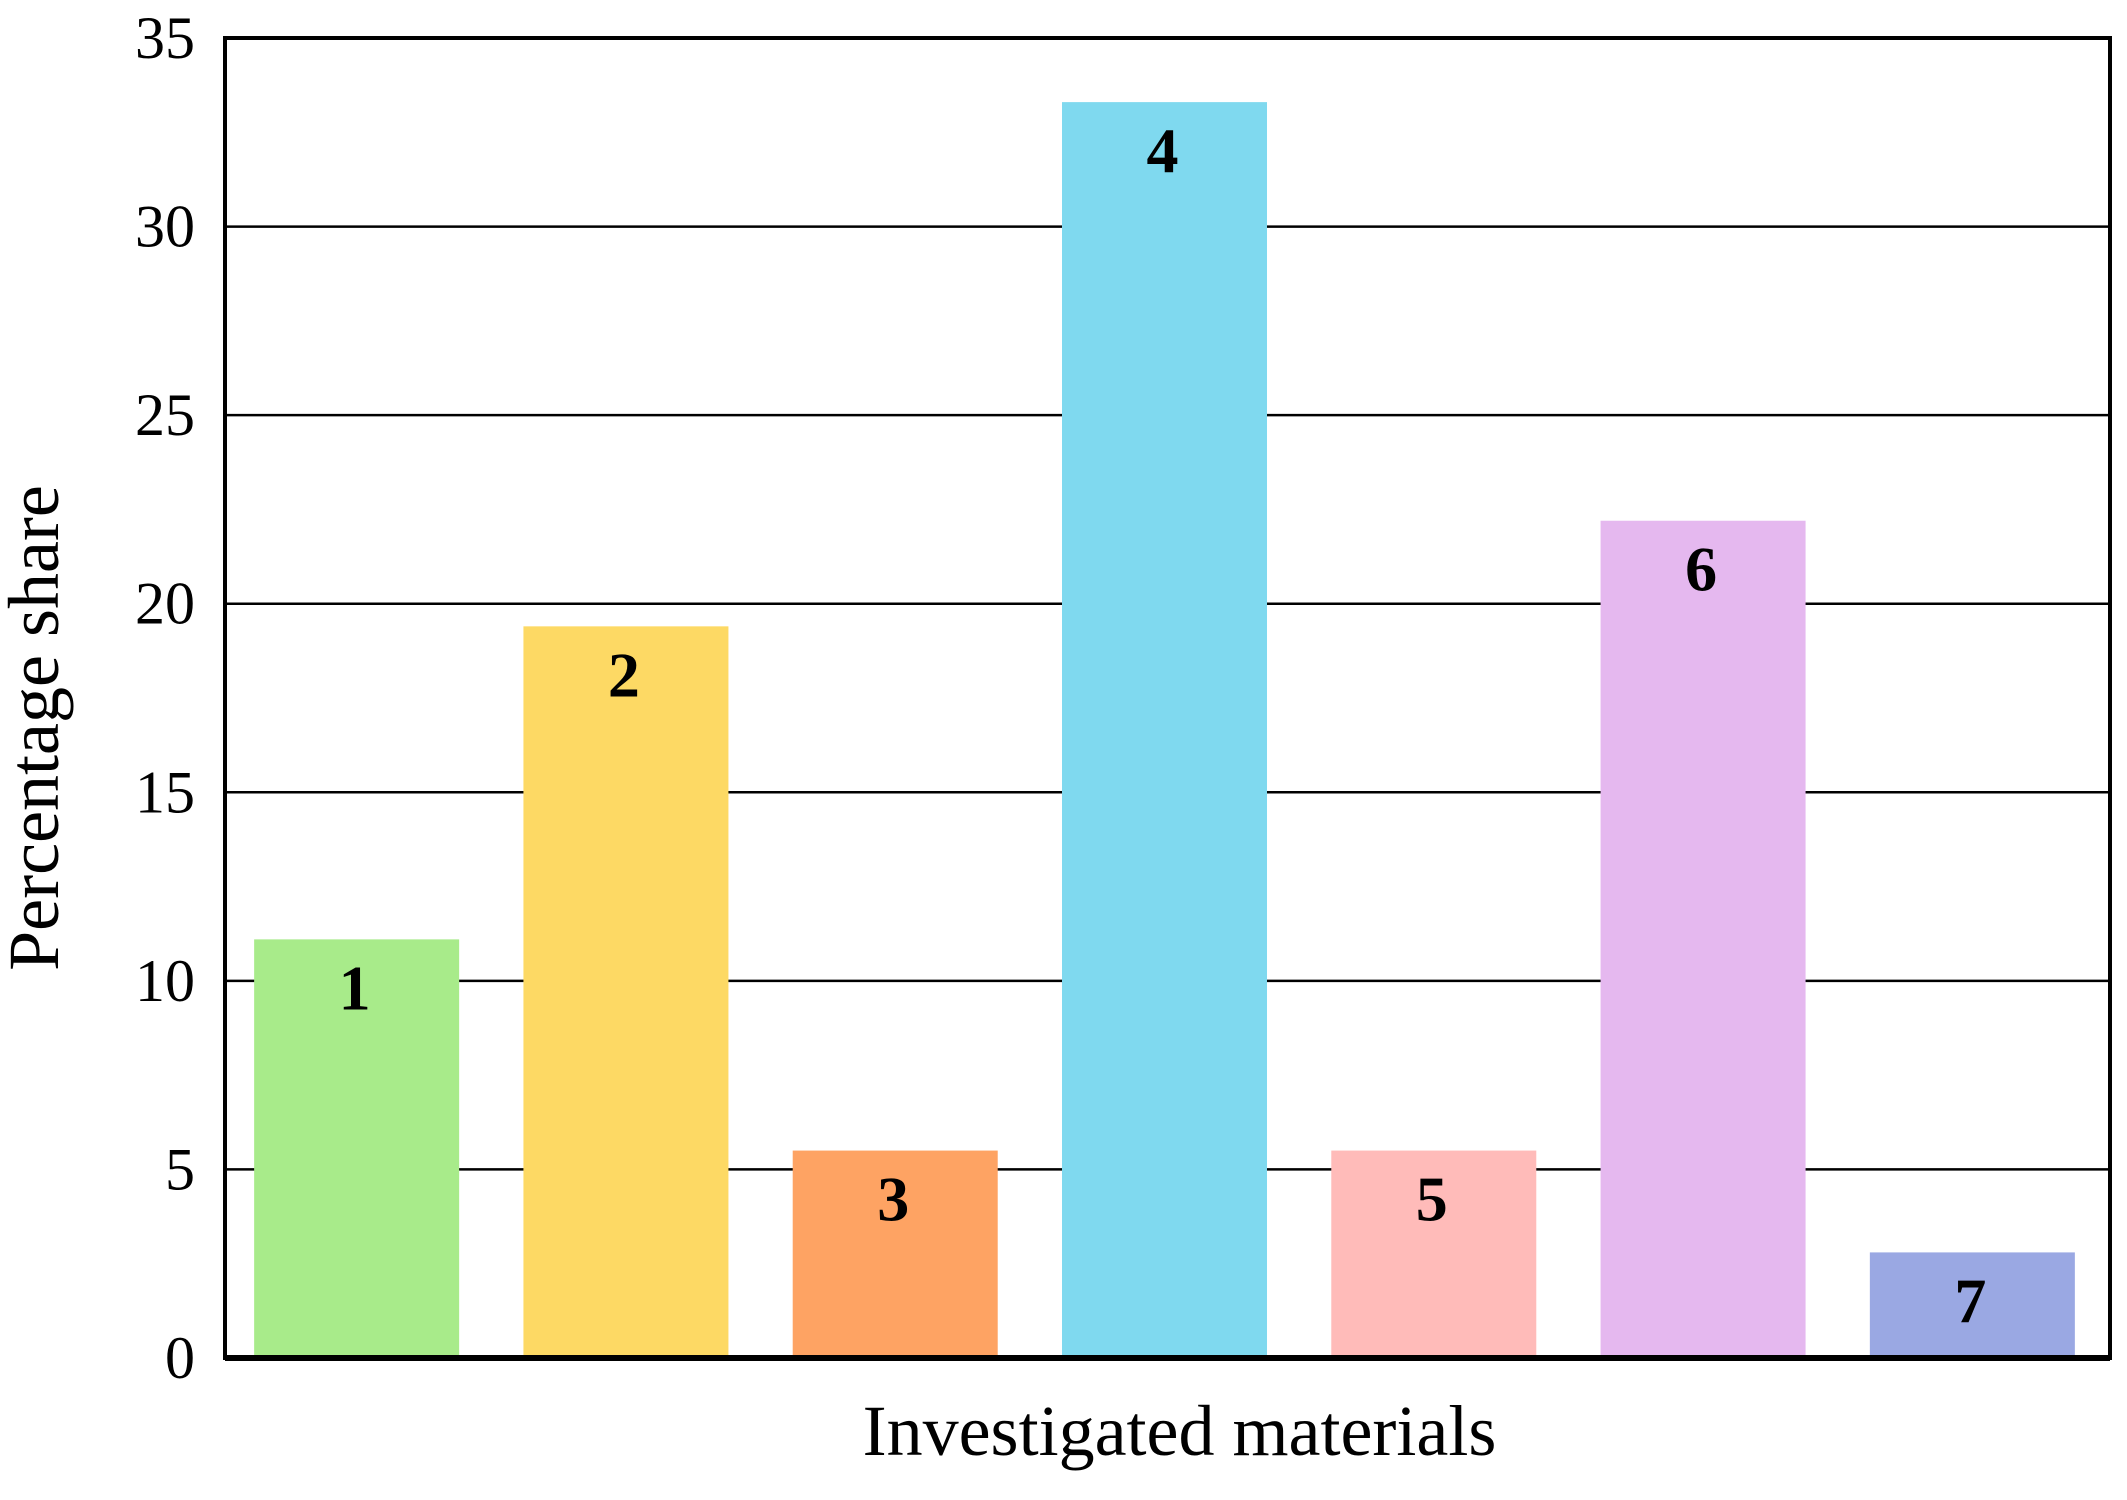 Image resolution: width=2127 pixels, height=1500 pixels. I want to click on y-tick-label: 10, so click(165, 981).